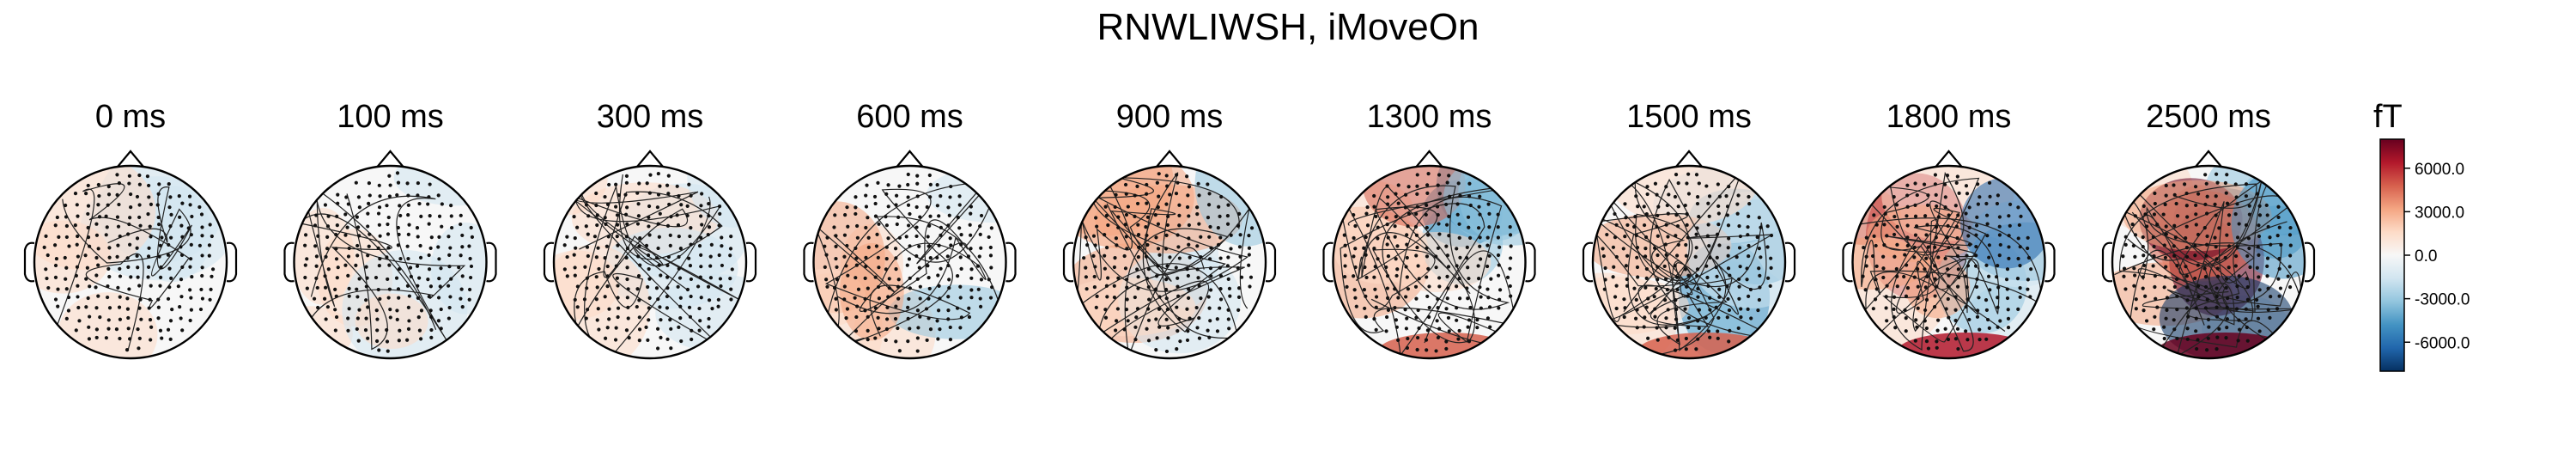  Describe the element at coordinates (2442, 300) in the screenshot. I see `colorbar-tick-label: -3000.0` at that location.